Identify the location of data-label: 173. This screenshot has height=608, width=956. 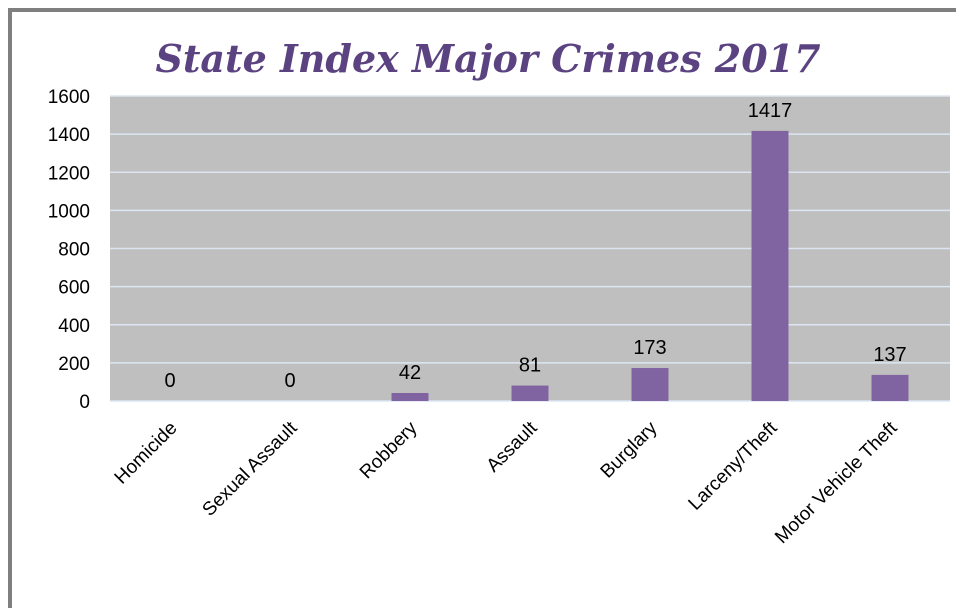
(649, 348).